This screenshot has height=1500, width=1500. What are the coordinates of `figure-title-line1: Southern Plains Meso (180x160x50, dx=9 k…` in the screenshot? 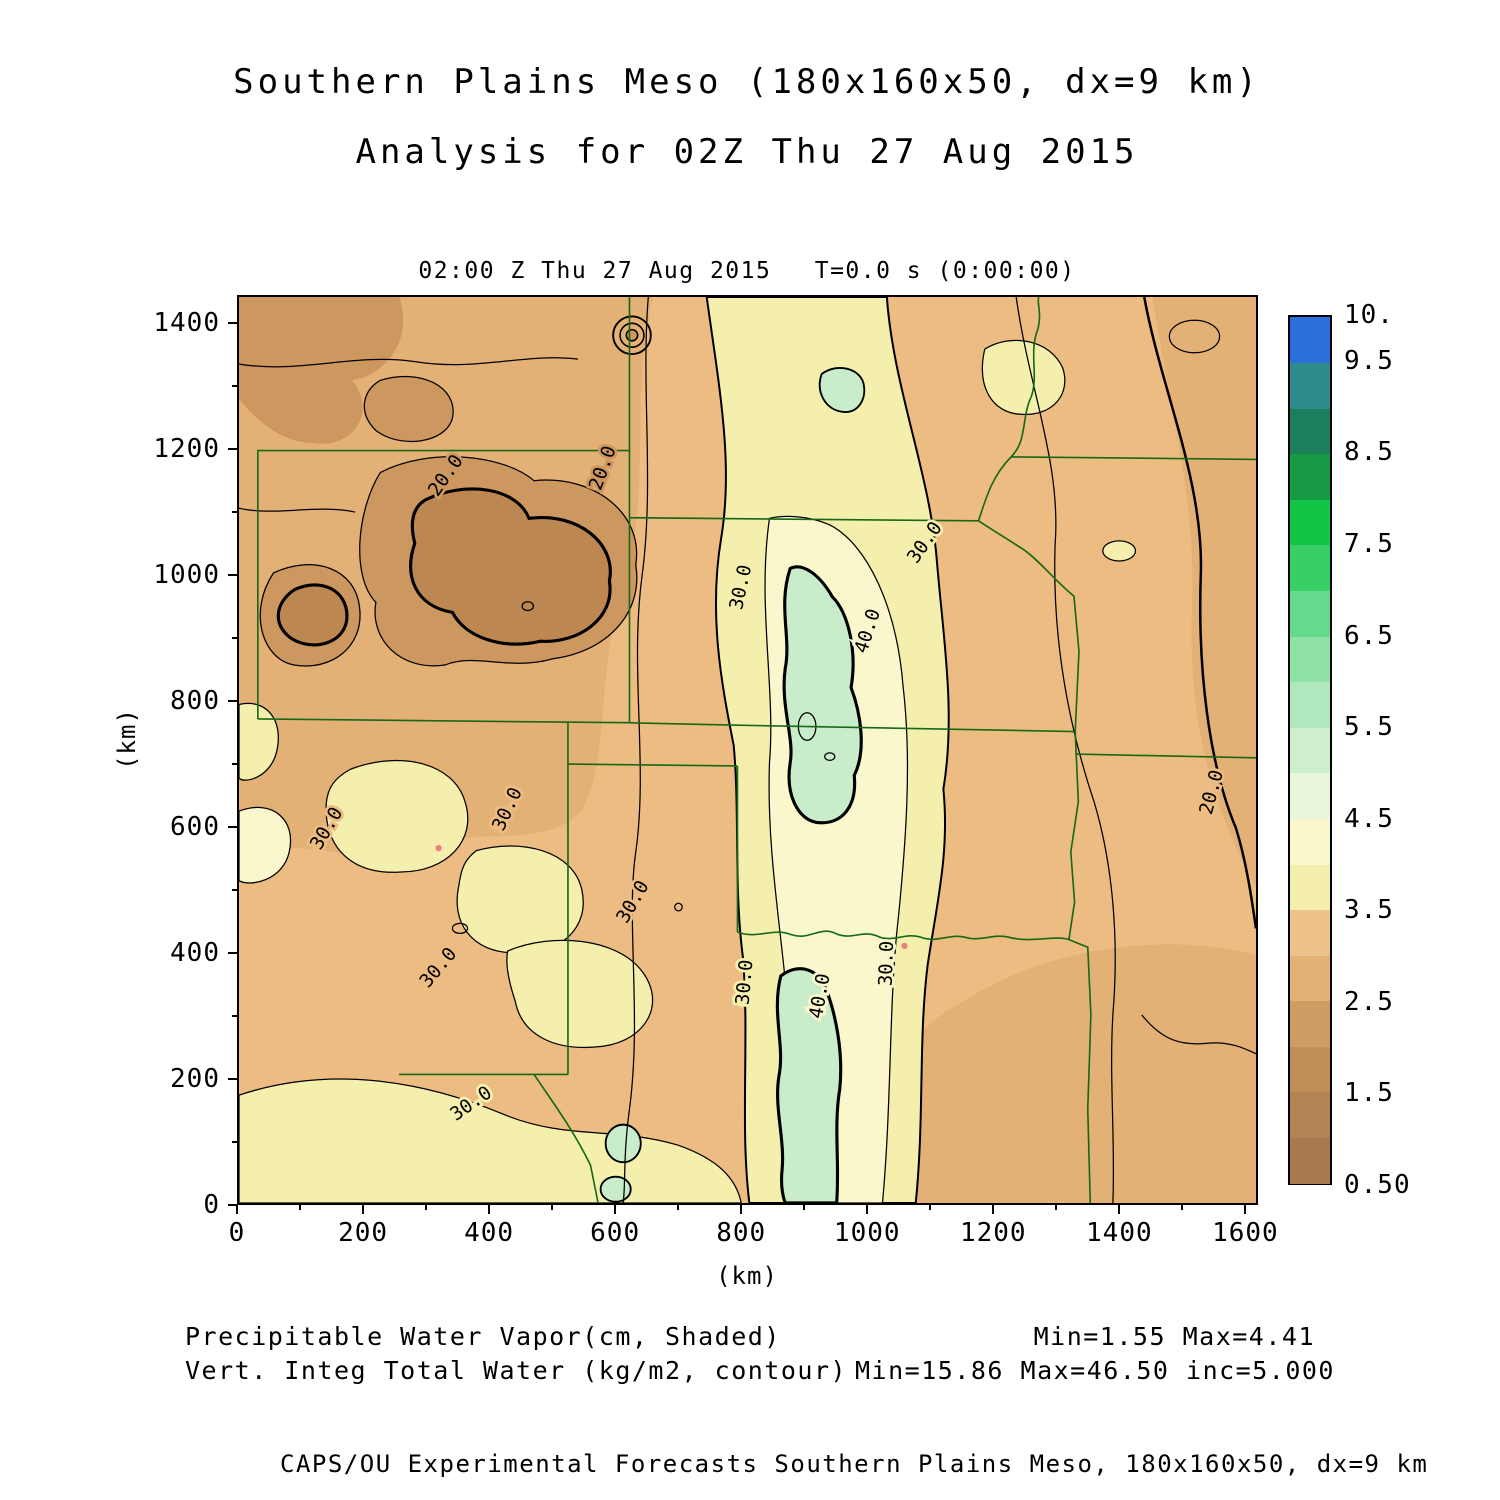 It's located at (747, 82).